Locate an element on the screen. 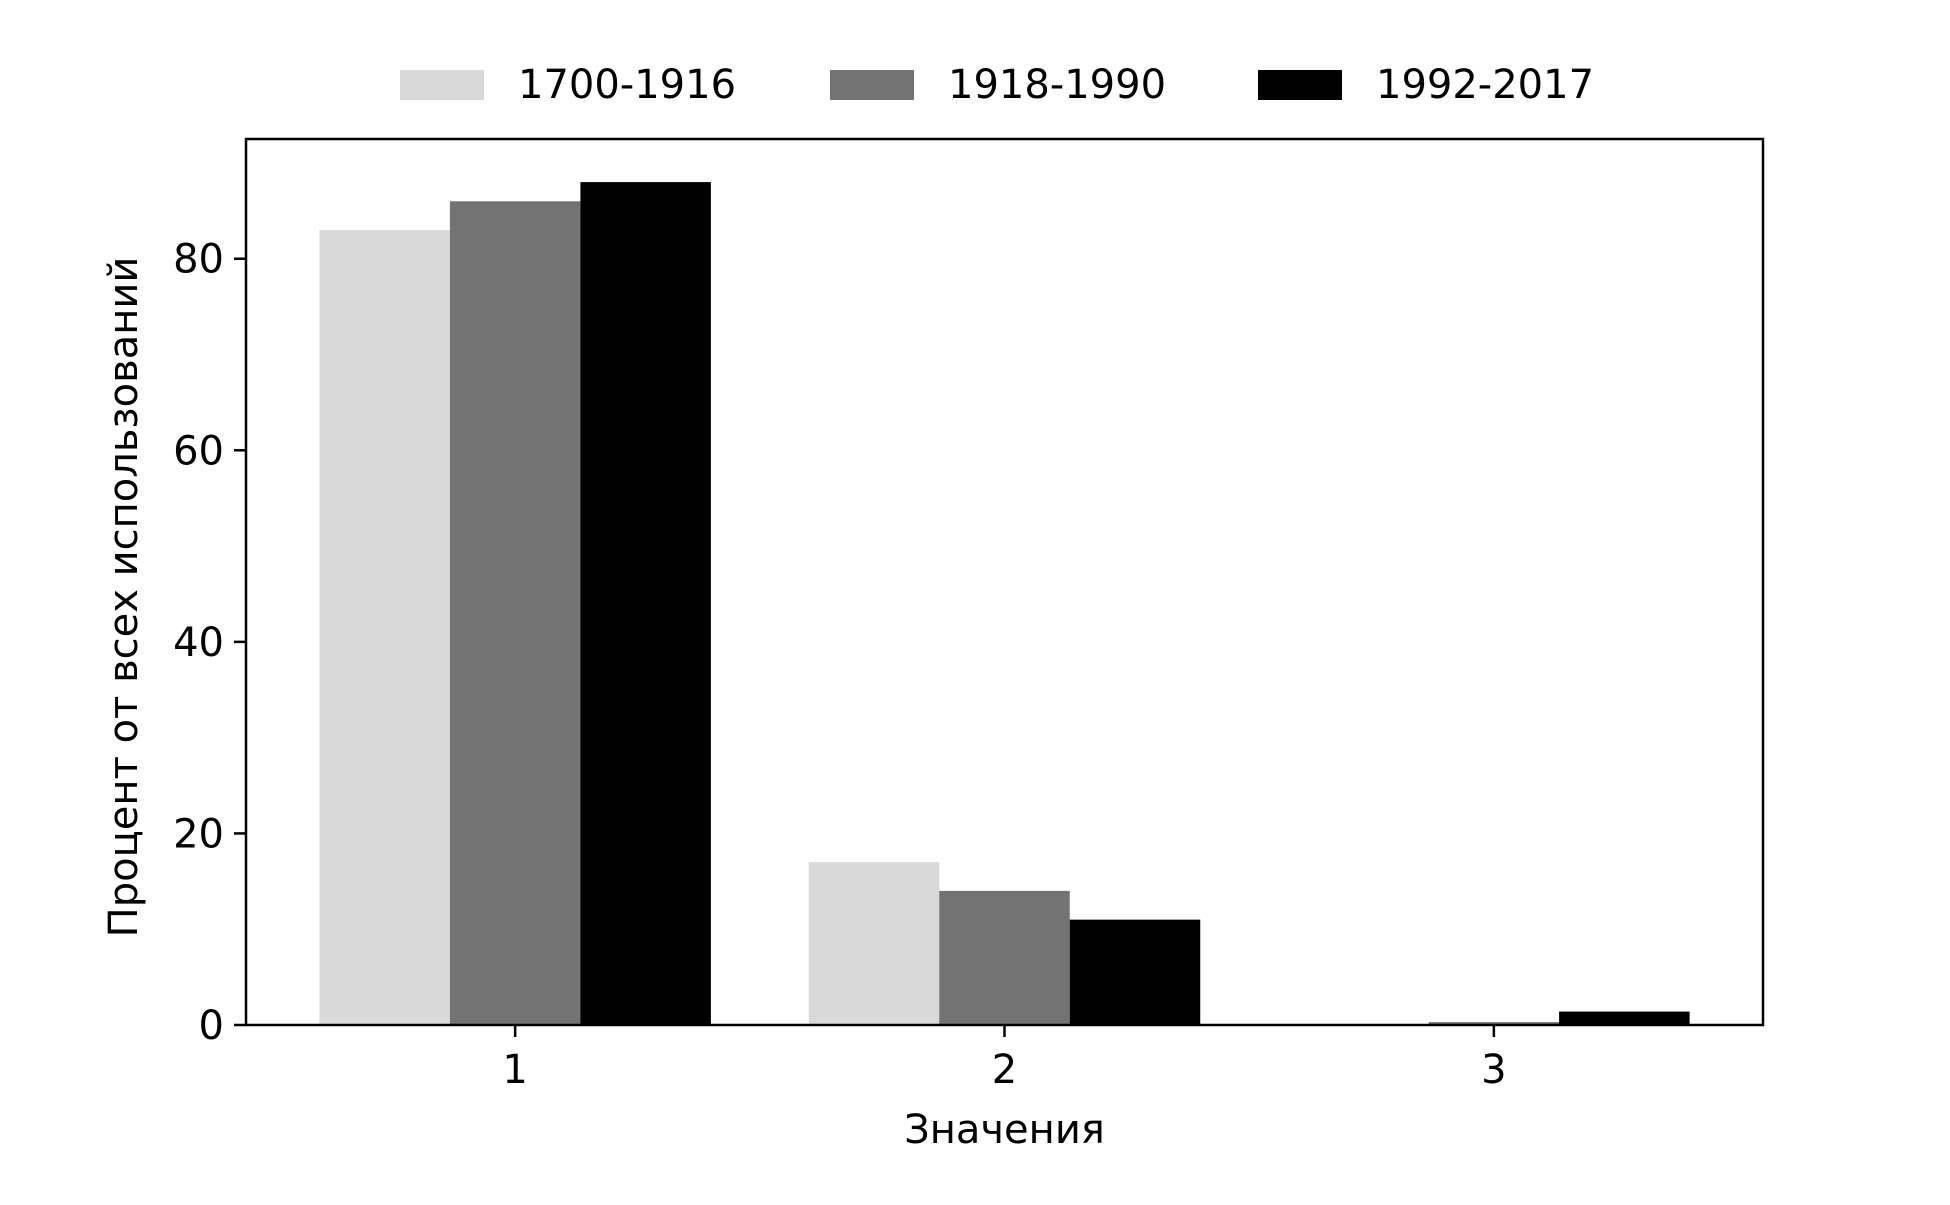  y-tick-label: 0 is located at coordinates (211, 1026).